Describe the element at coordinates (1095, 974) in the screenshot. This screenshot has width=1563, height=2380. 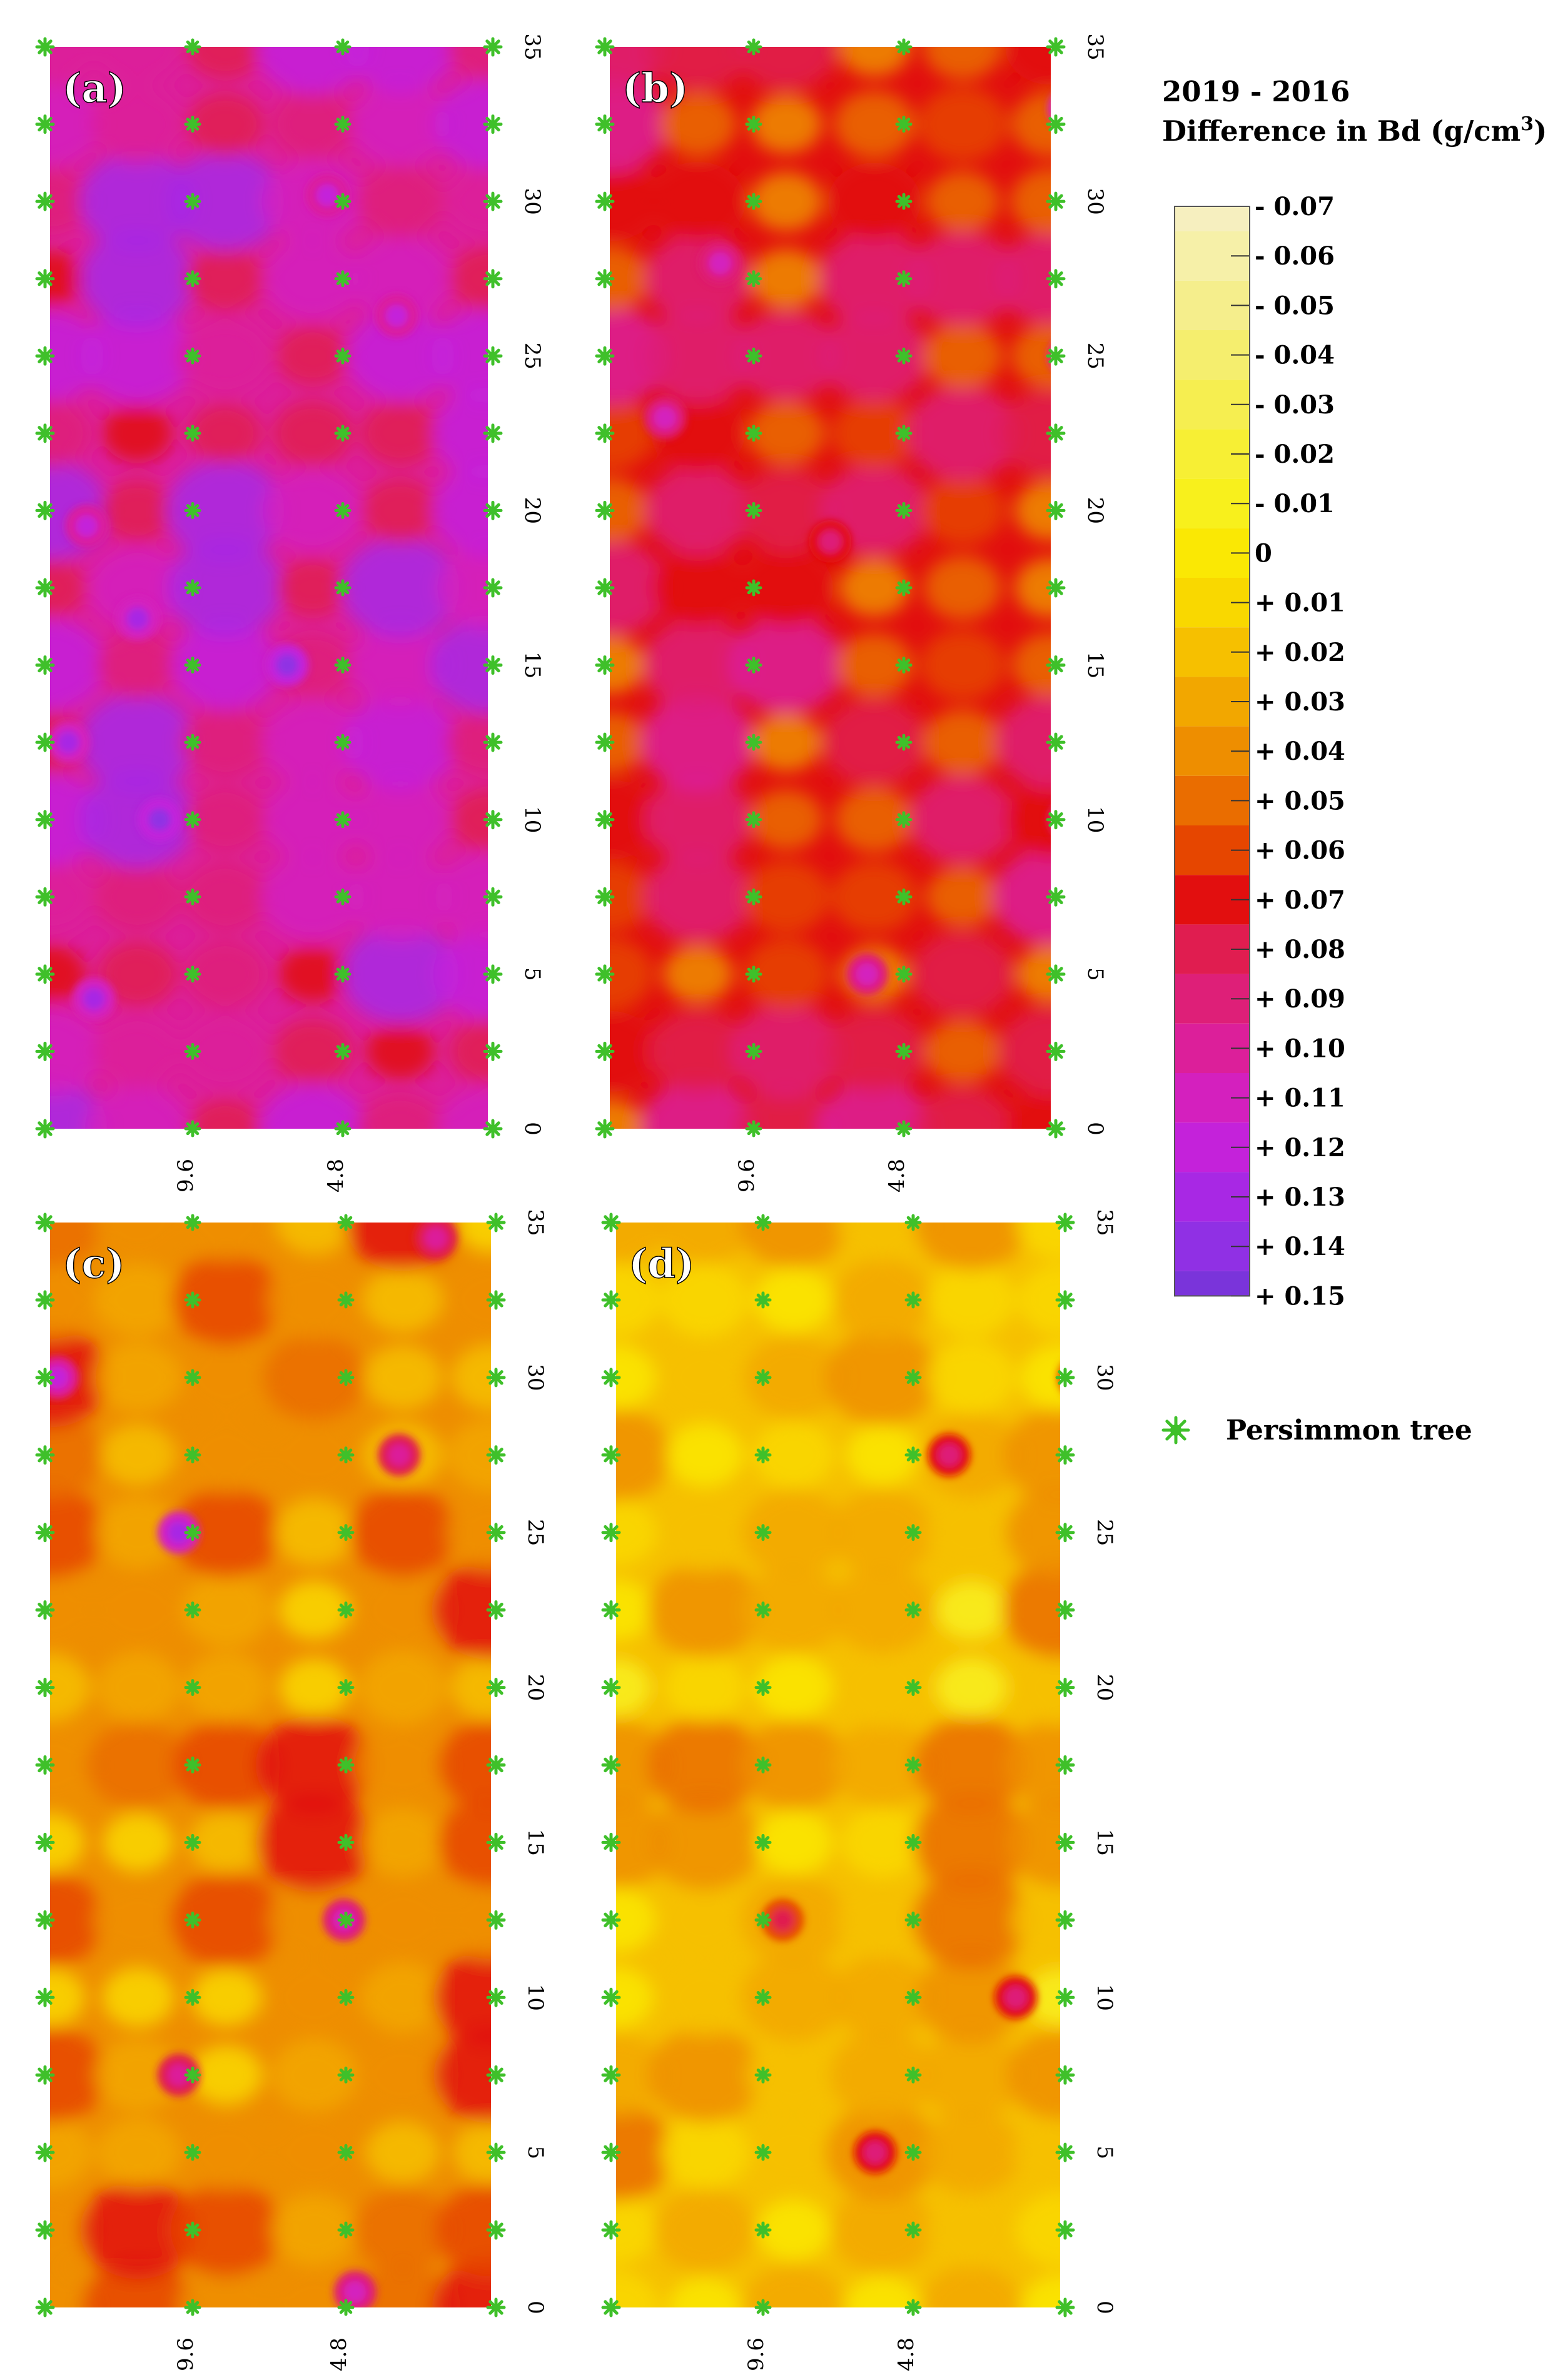
I see `y-tick-label: 5` at that location.